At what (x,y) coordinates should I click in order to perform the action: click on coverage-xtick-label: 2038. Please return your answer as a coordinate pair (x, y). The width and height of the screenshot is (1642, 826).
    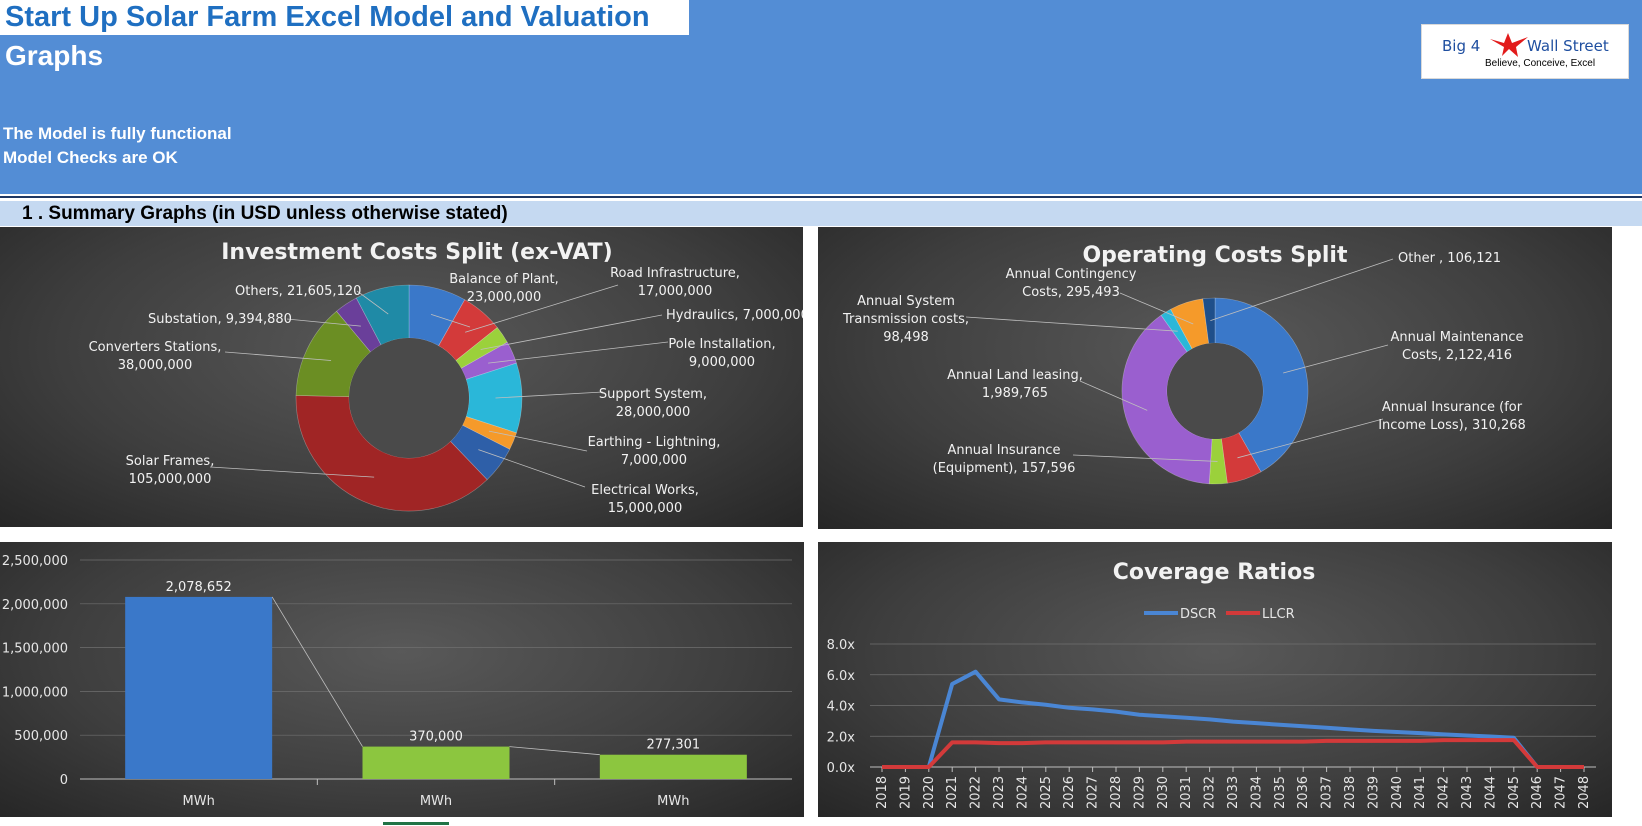
    Looking at the image, I should click on (1350, 792).